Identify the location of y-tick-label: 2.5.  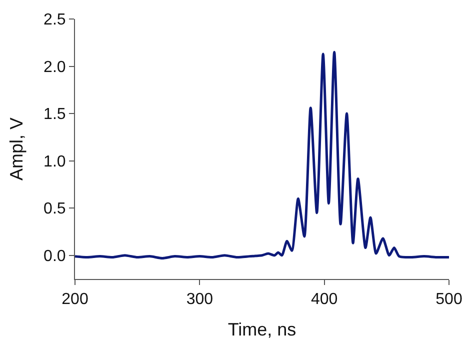
(55, 20).